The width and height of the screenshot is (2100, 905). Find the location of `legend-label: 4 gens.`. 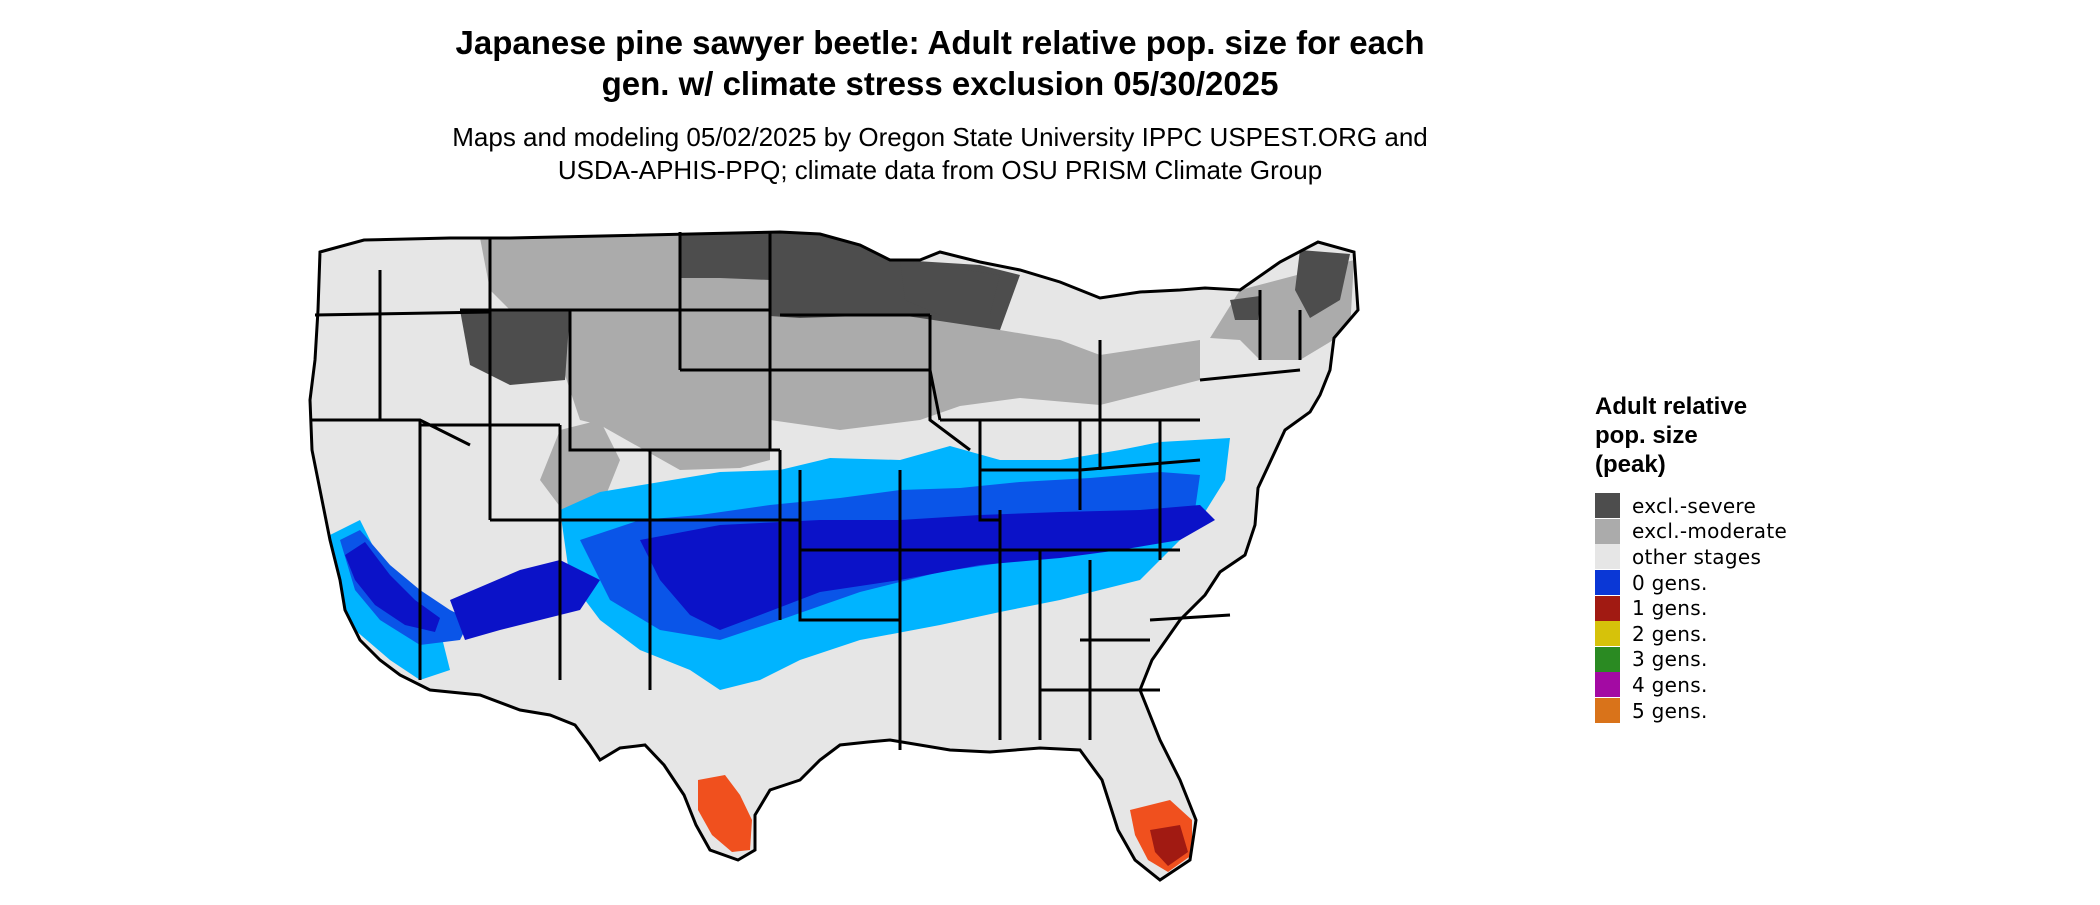

legend-label: 4 gens. is located at coordinates (1670, 684).